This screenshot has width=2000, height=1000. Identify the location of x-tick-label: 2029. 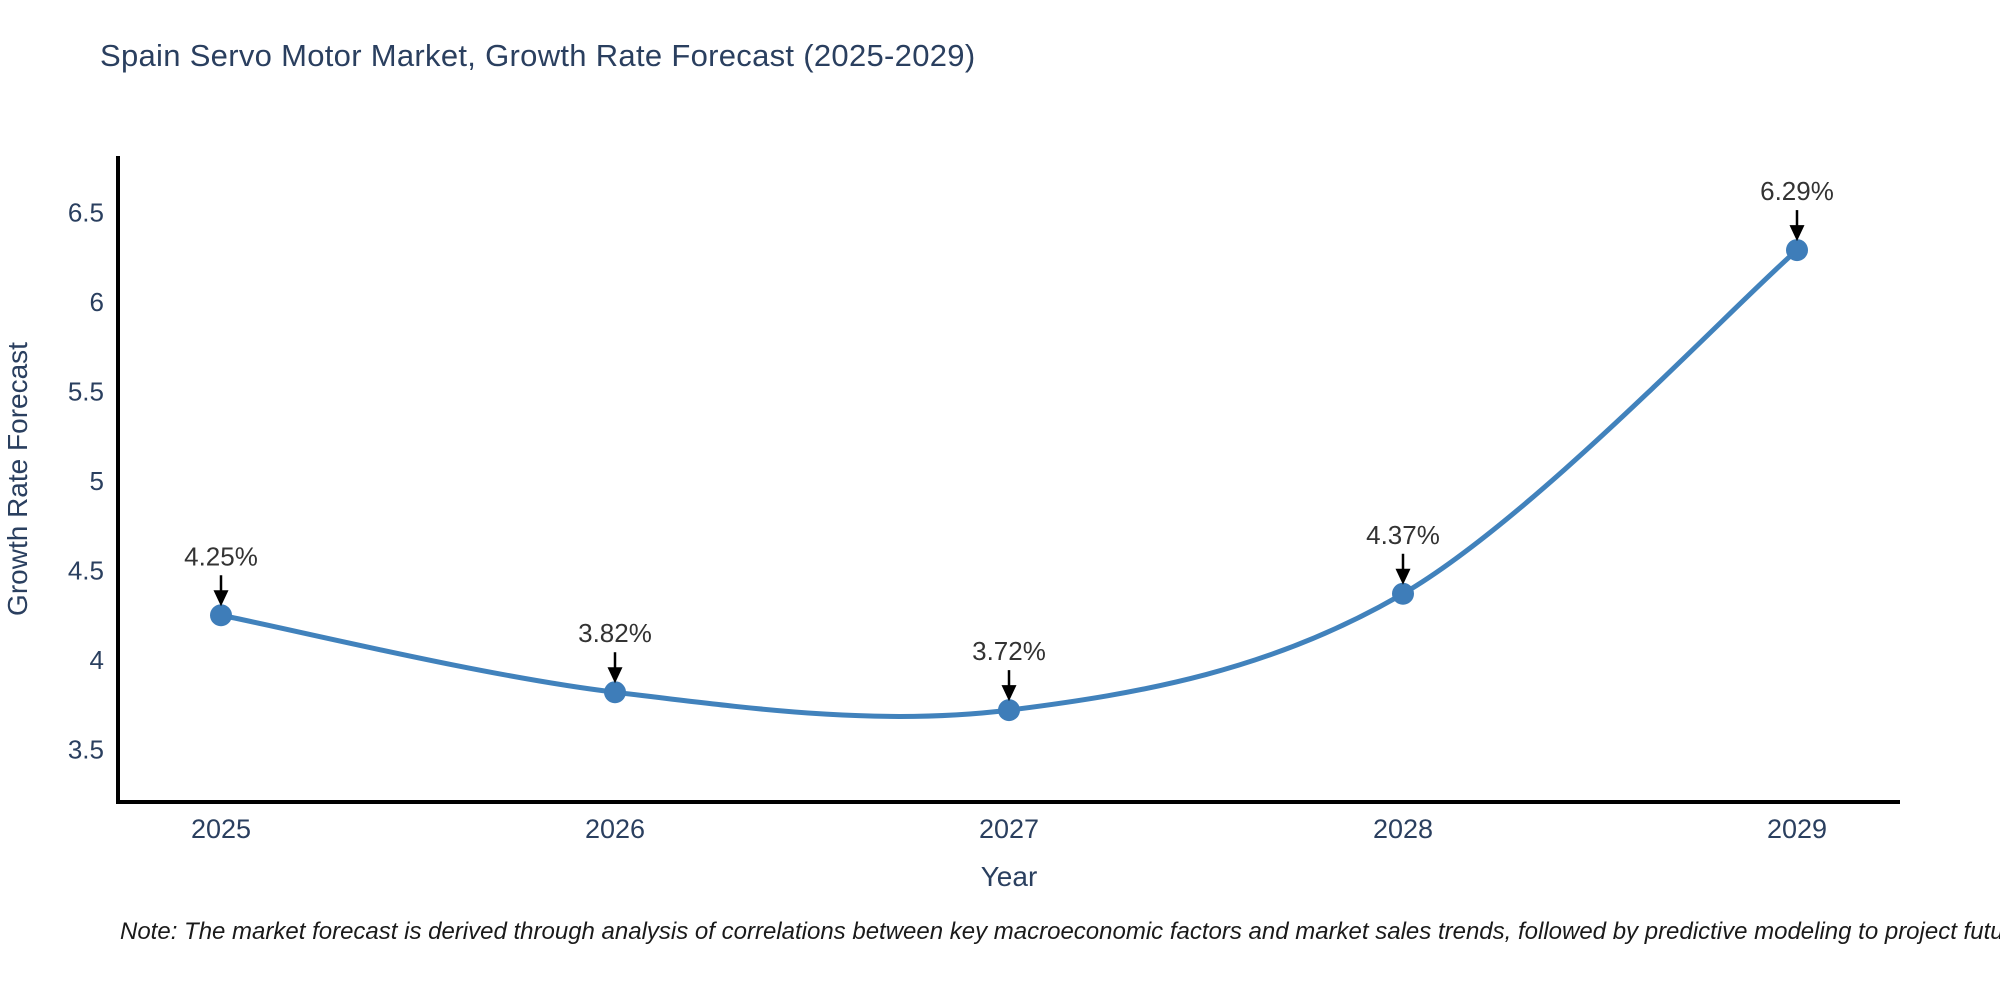
(1797, 829).